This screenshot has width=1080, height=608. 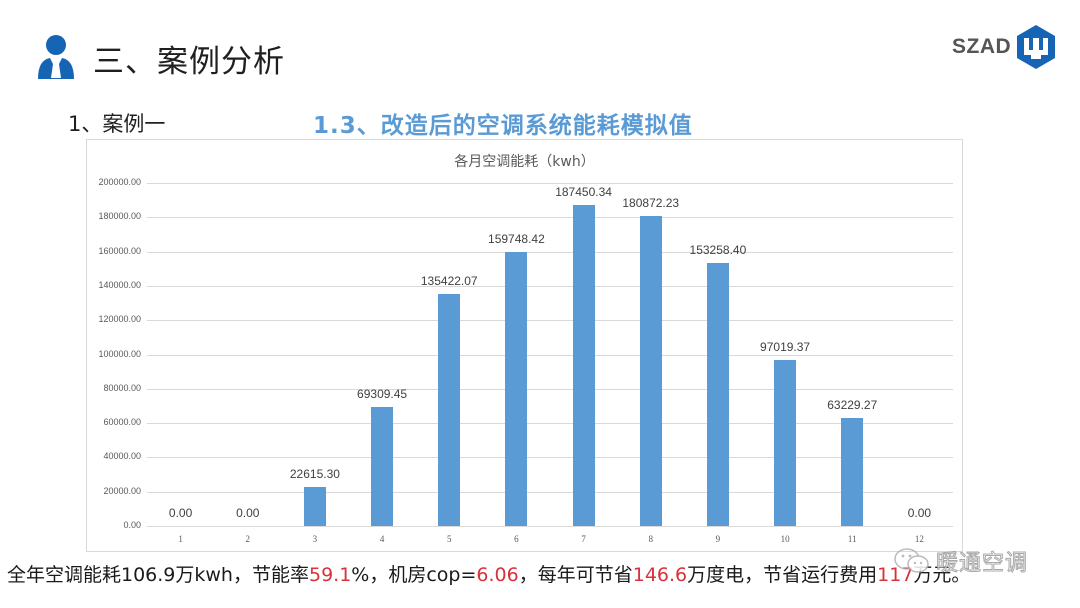 I want to click on highlighted-value: 6.06, so click(x=497, y=575).